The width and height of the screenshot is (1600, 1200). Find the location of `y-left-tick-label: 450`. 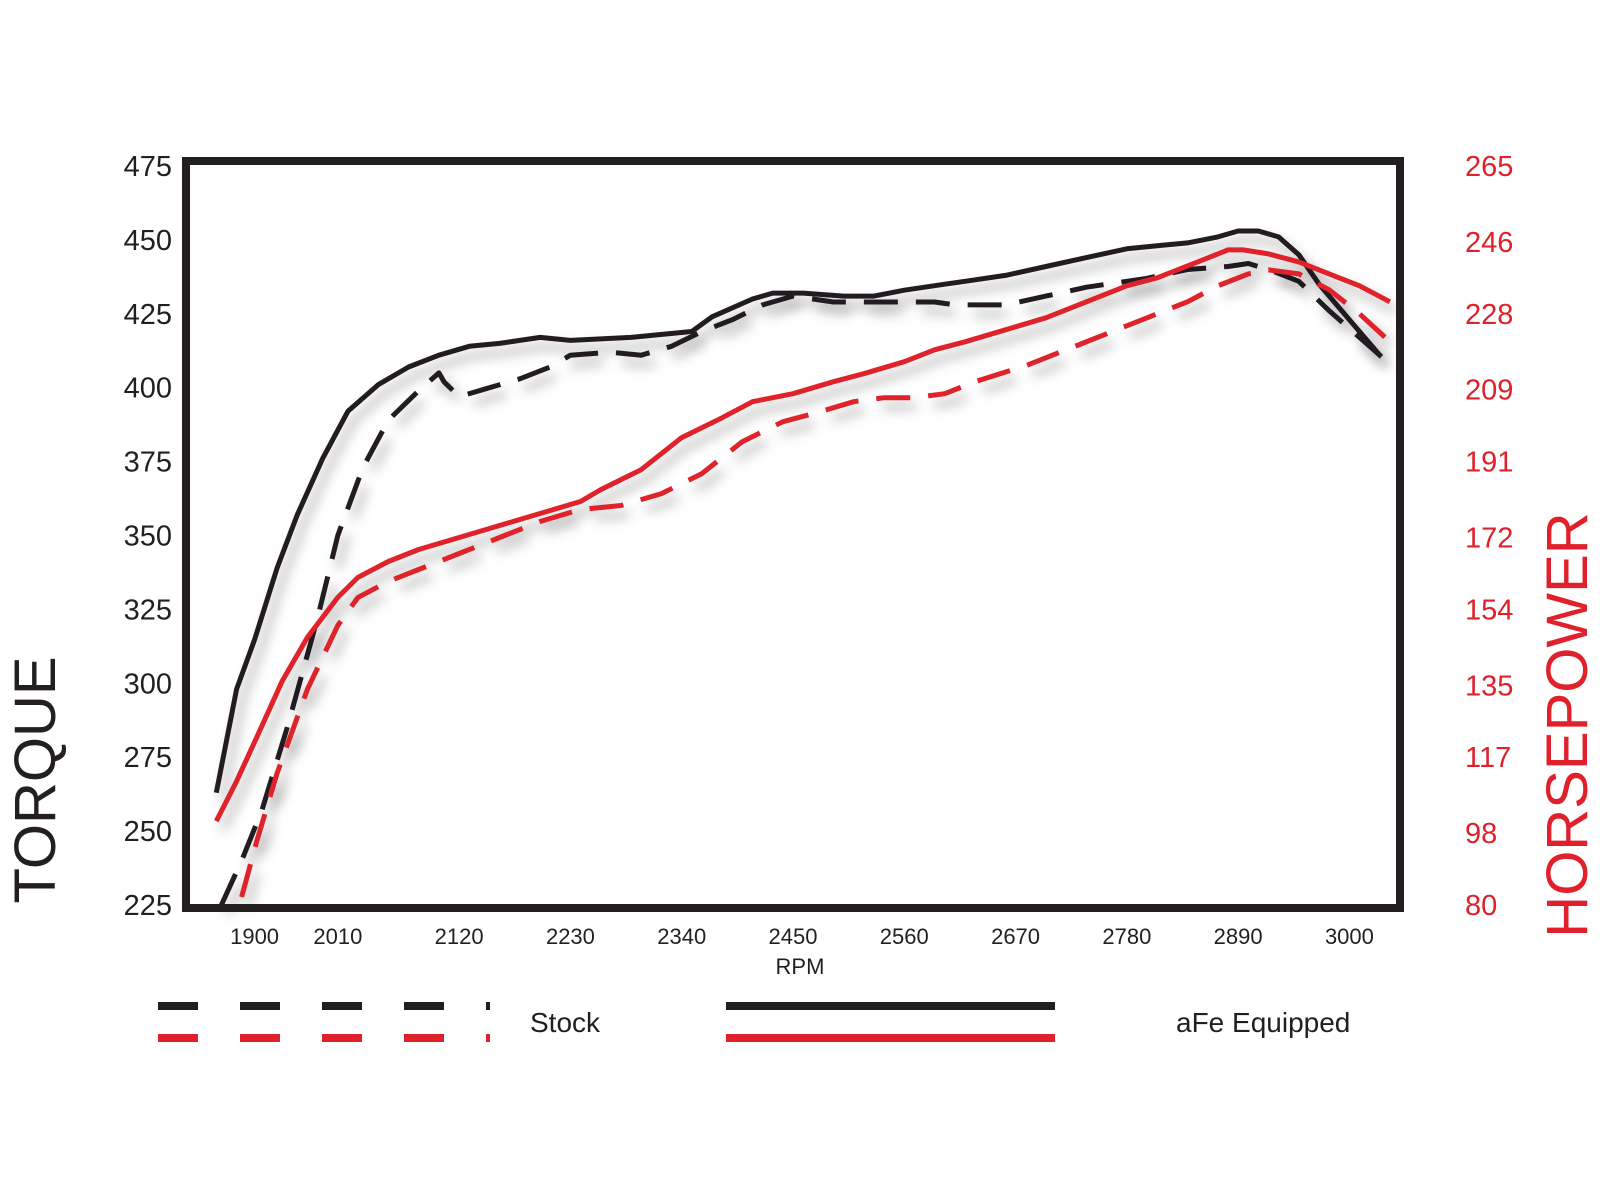

y-left-tick-label: 450 is located at coordinates (148, 241).